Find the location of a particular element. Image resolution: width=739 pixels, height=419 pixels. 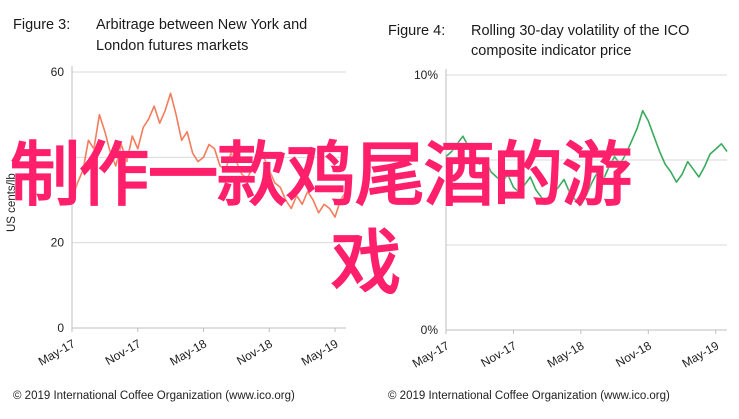

right-chart-ytick-label: 0% is located at coordinates (430, 330).